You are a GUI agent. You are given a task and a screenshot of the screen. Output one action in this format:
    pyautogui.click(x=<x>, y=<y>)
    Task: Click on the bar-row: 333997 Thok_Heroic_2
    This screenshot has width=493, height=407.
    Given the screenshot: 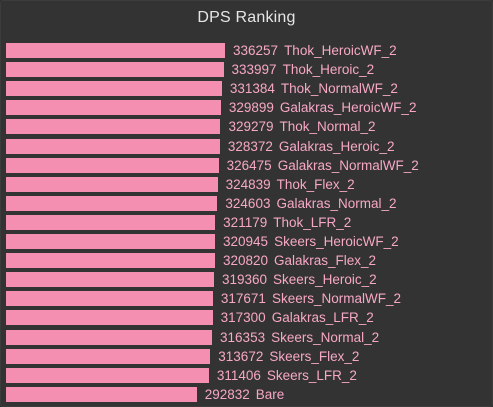 What is the action you would take?
    pyautogui.click(x=190, y=70)
    